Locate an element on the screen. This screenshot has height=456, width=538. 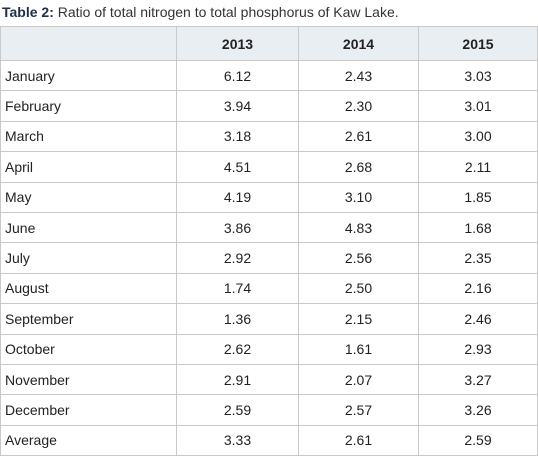
caption-label: Table 2: is located at coordinates (28, 12).